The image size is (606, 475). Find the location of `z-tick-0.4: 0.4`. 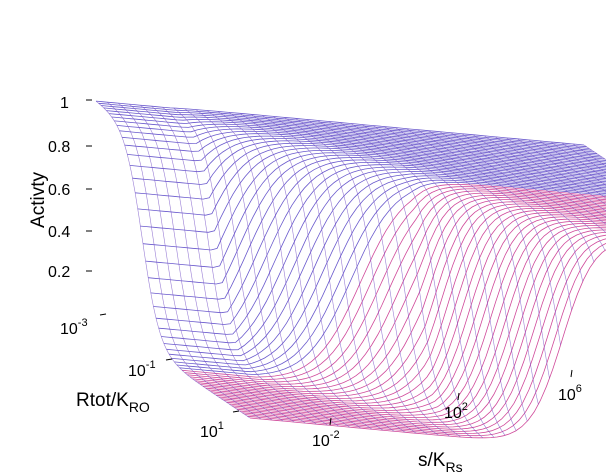

z-tick-0.4: 0.4 is located at coordinates (59, 232).